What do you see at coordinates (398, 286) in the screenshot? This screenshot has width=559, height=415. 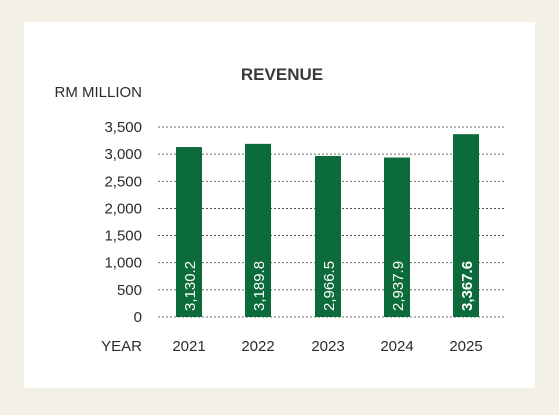 I see `bar-value-label: 2,937.9` at bounding box center [398, 286].